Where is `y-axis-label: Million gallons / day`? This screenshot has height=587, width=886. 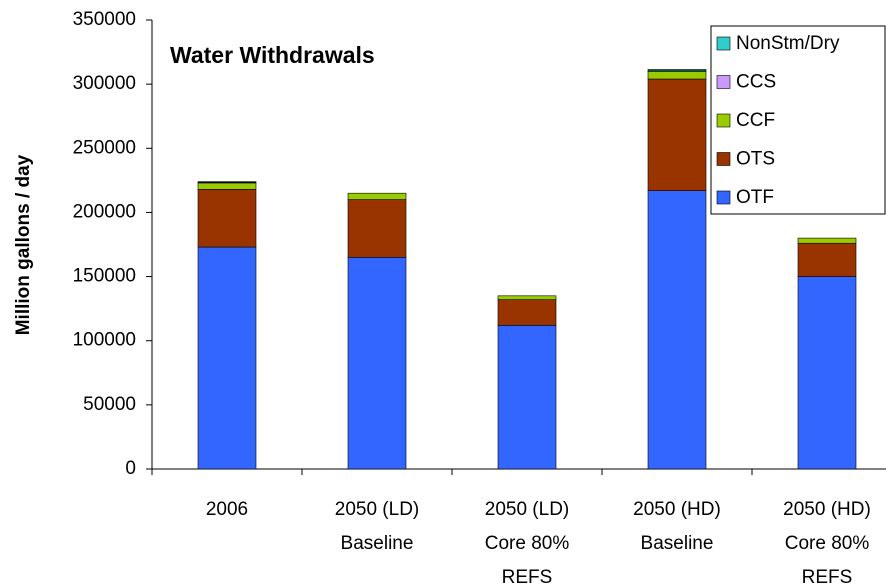 y-axis-label: Million gallons / day is located at coordinates (23, 244).